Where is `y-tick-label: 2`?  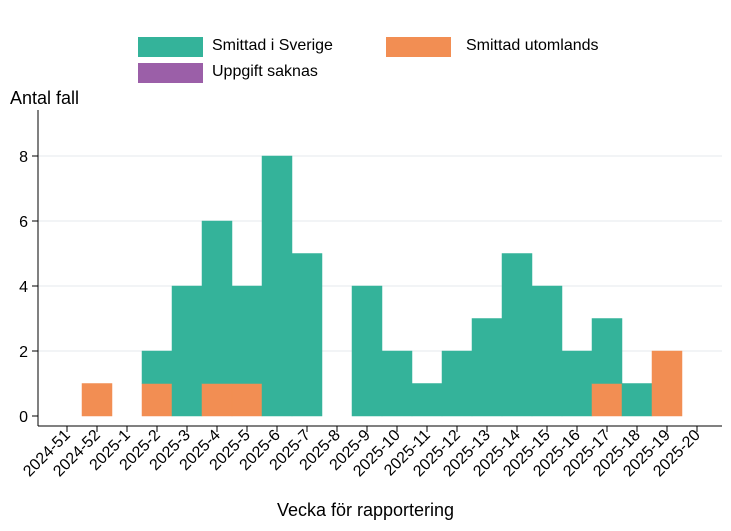
y-tick-label: 2 is located at coordinates (23, 352).